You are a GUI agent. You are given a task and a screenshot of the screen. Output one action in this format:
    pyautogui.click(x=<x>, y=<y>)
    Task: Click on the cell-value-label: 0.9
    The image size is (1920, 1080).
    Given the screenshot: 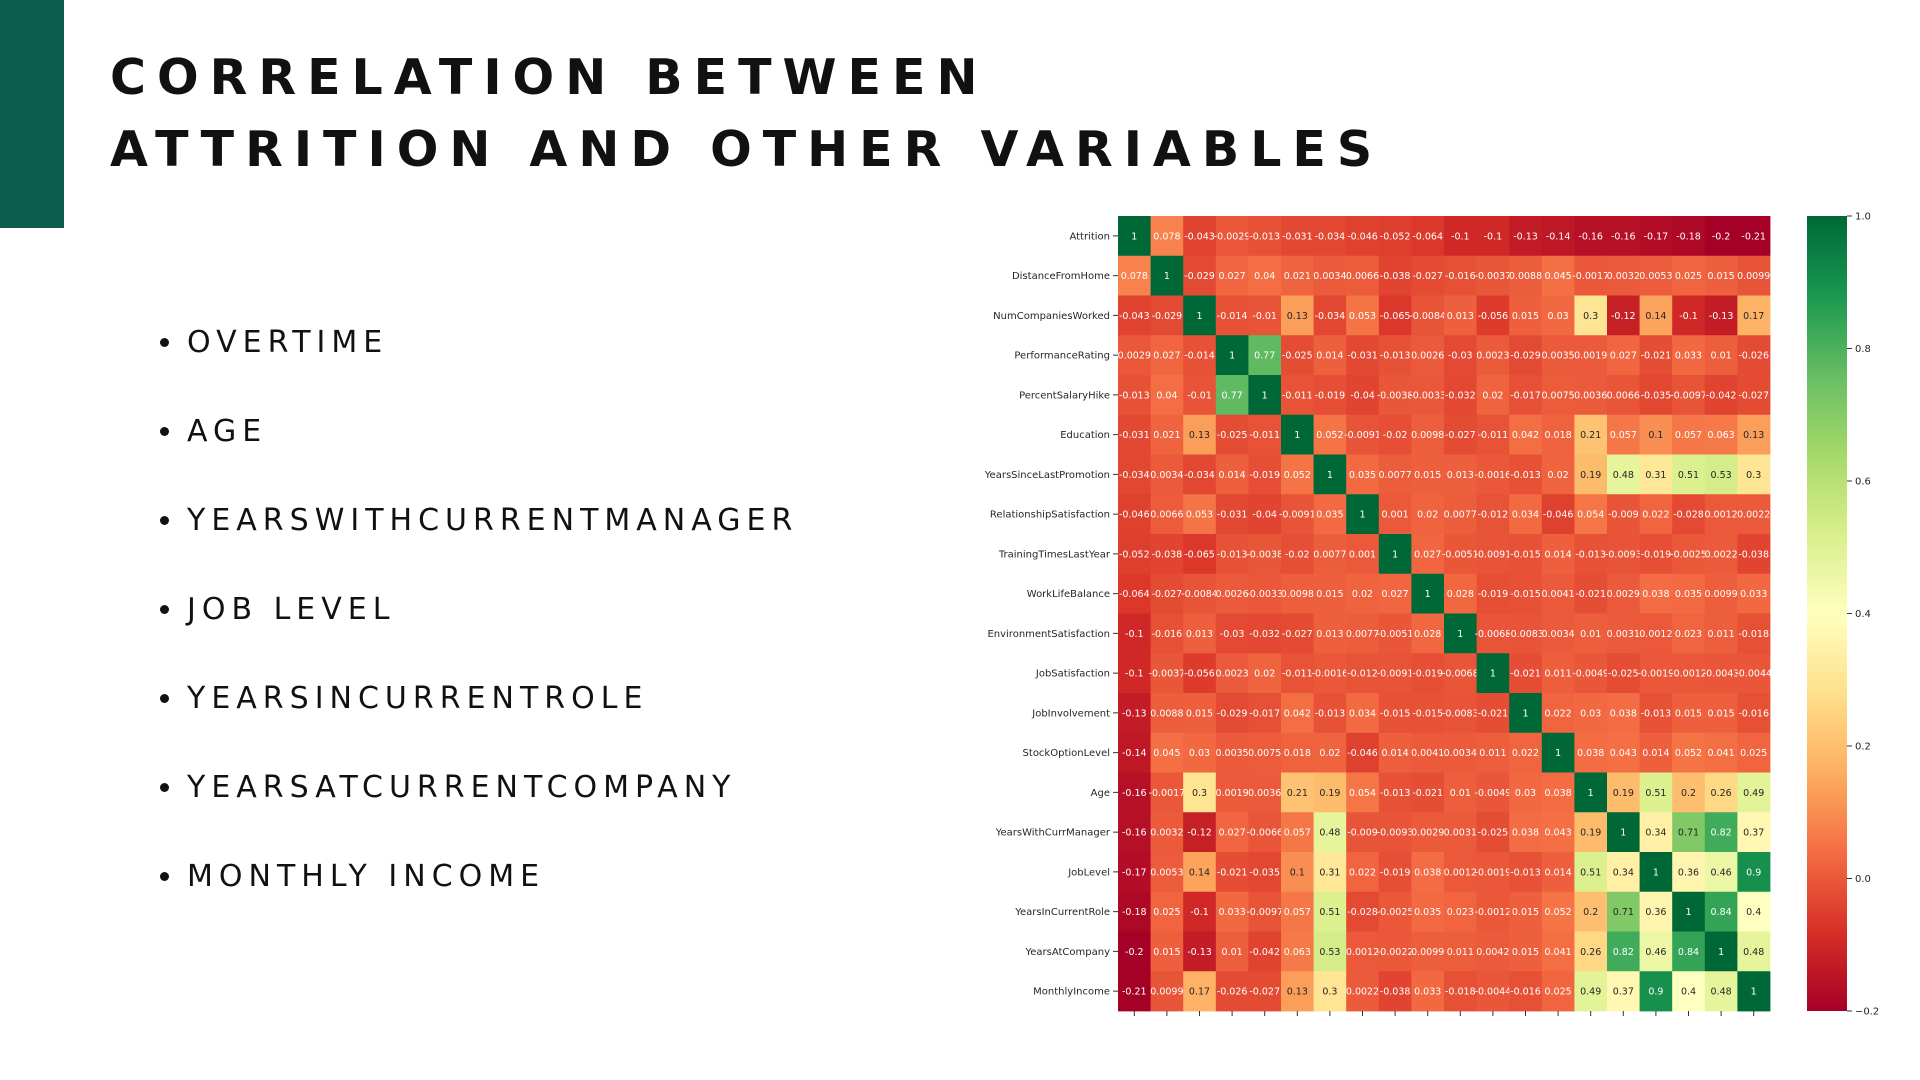 What is the action you would take?
    pyautogui.click(x=1655, y=992)
    